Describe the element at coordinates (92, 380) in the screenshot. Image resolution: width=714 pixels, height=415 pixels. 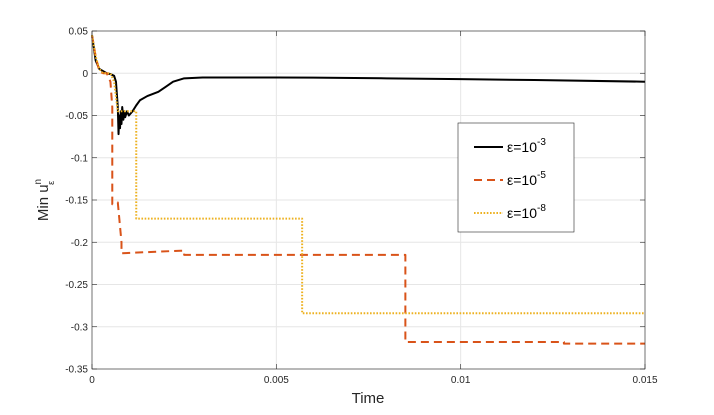
I see `x-tick-label: 0` at that location.